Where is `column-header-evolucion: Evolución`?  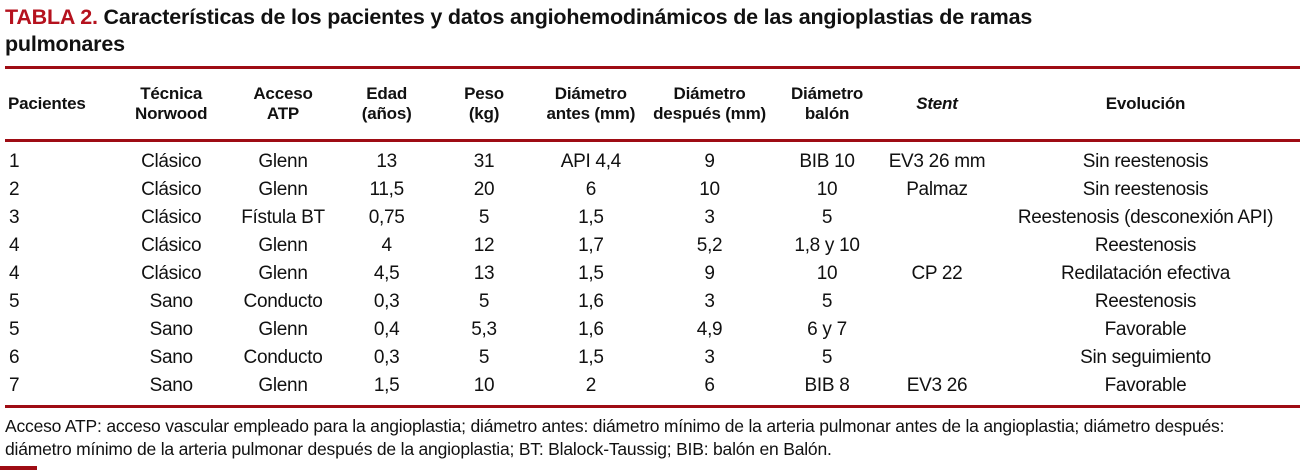 column-header-evolucion: Evolución is located at coordinates (1145, 104).